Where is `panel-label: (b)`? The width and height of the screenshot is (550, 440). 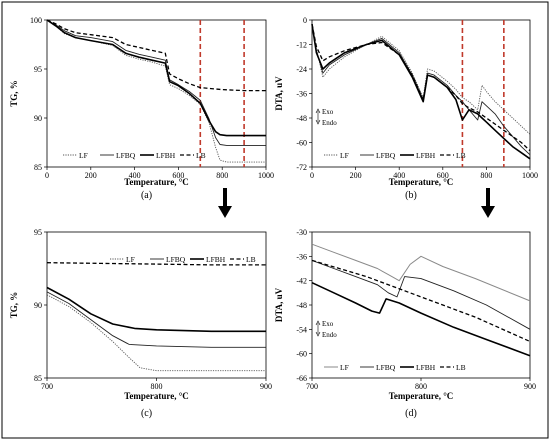 panel-label: (b) is located at coordinates (411, 195).